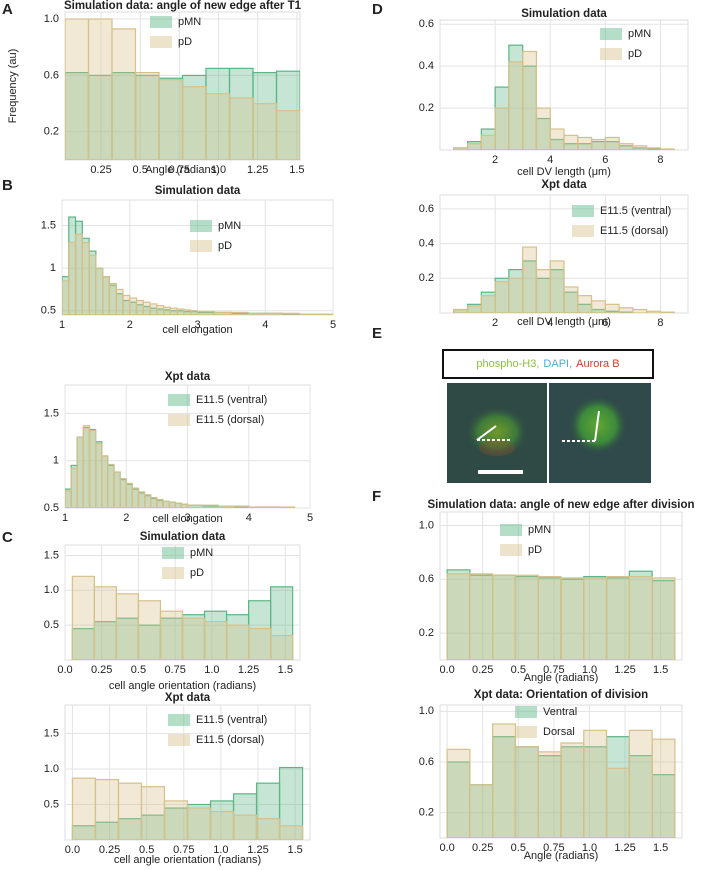 This screenshot has width=712, height=870. Describe the element at coordinates (426, 525) in the screenshot. I see `y-tick-label: 1.0` at that location.